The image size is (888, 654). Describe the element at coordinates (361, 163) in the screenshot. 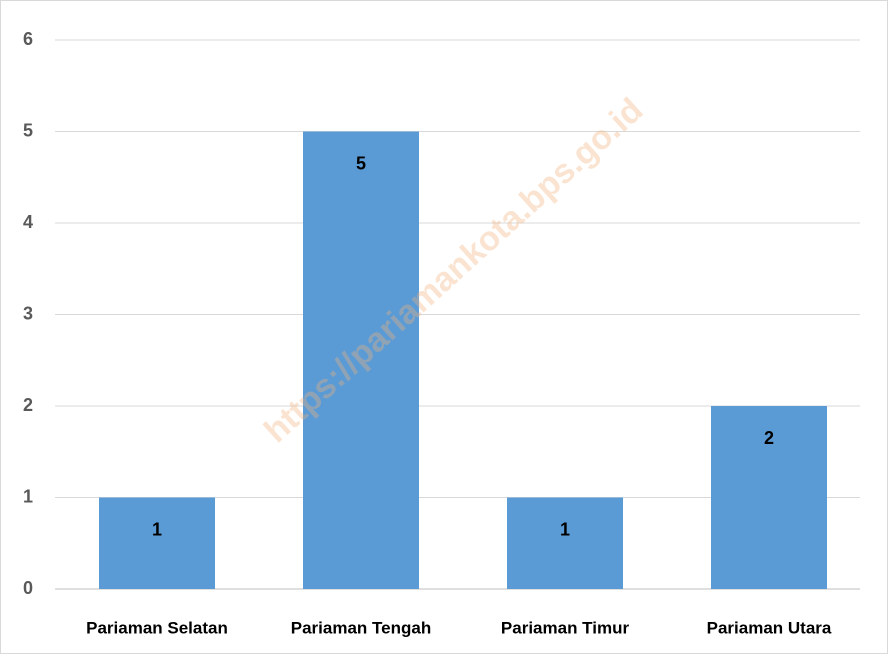

I see `data-label: 5` at that location.